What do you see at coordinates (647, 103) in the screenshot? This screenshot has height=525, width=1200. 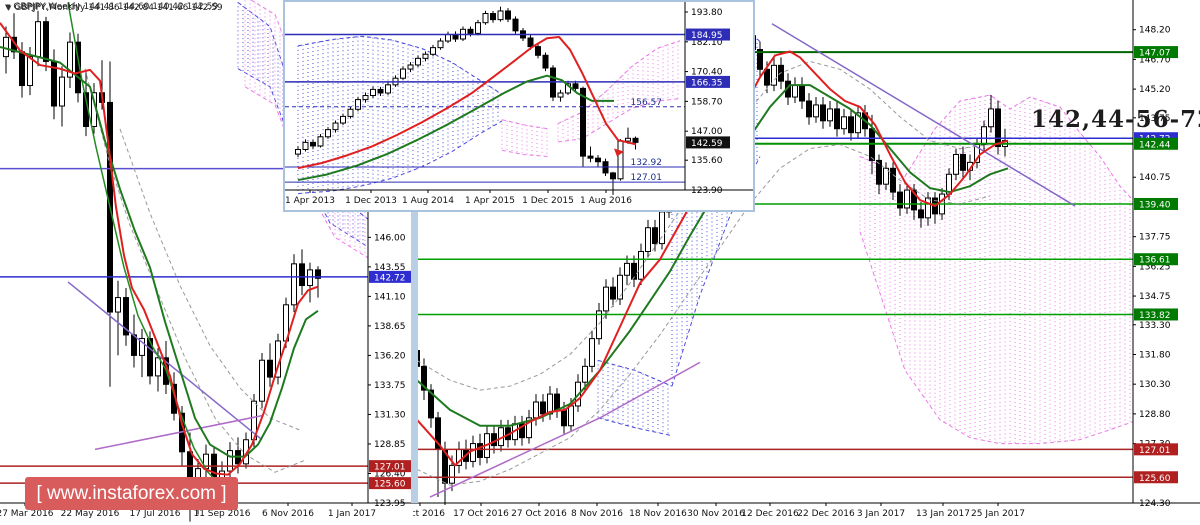 I see `in-chart-price-label: 156.57` at bounding box center [647, 103].